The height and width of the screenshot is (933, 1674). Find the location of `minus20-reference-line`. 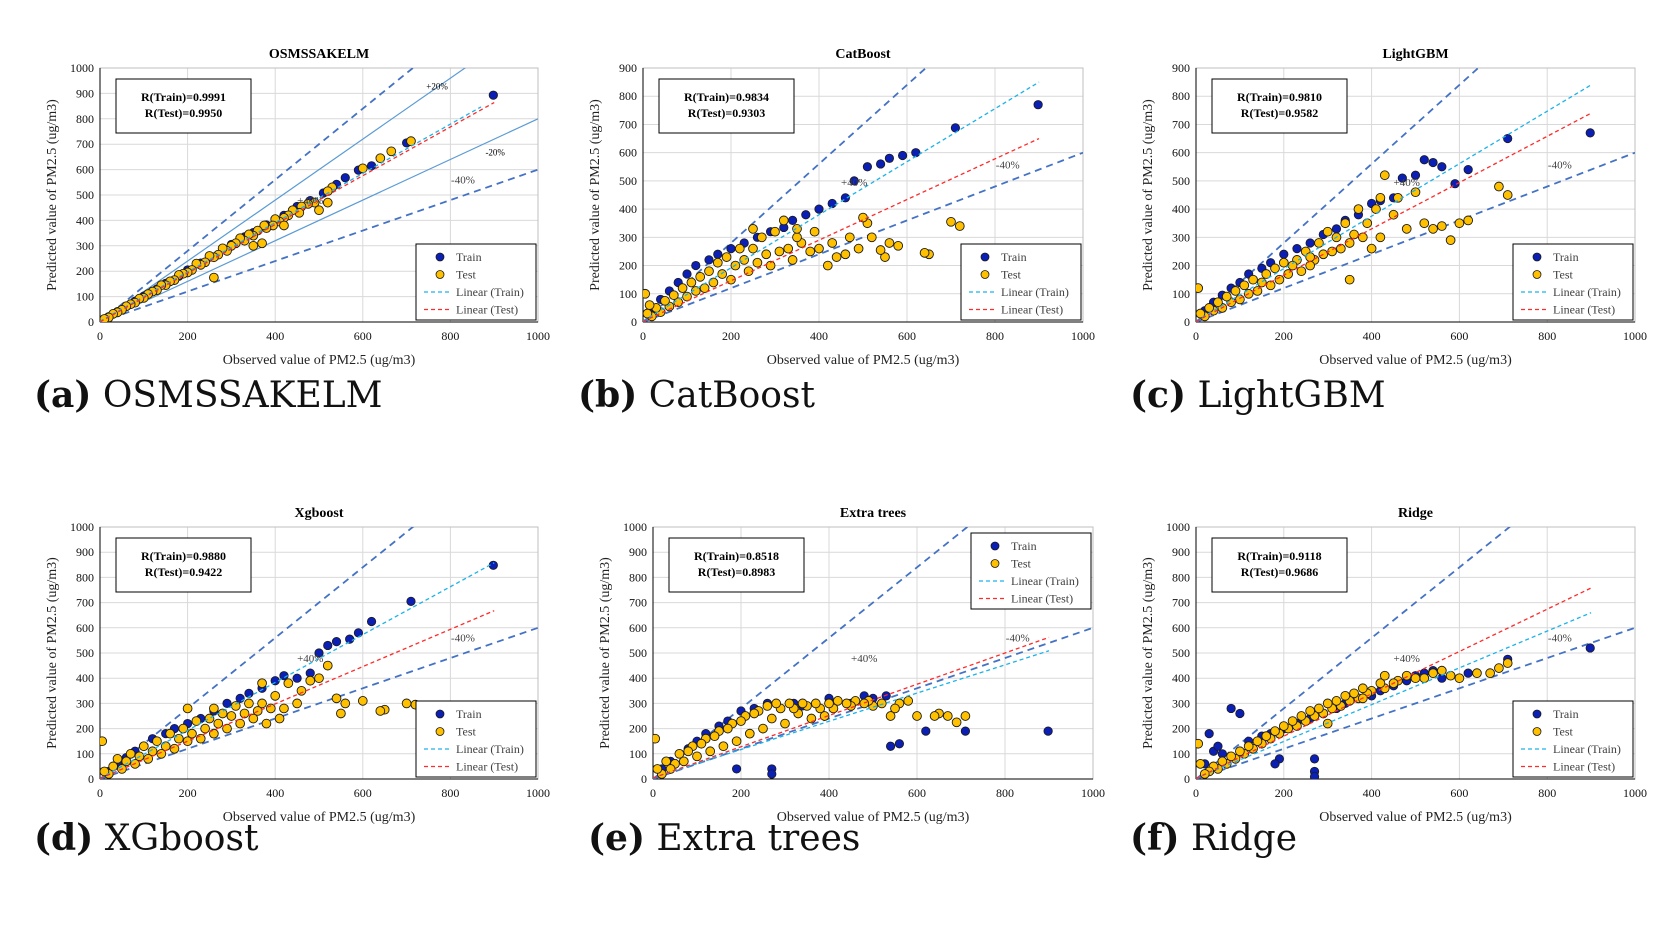

minus20-reference-line is located at coordinates (319, 220).